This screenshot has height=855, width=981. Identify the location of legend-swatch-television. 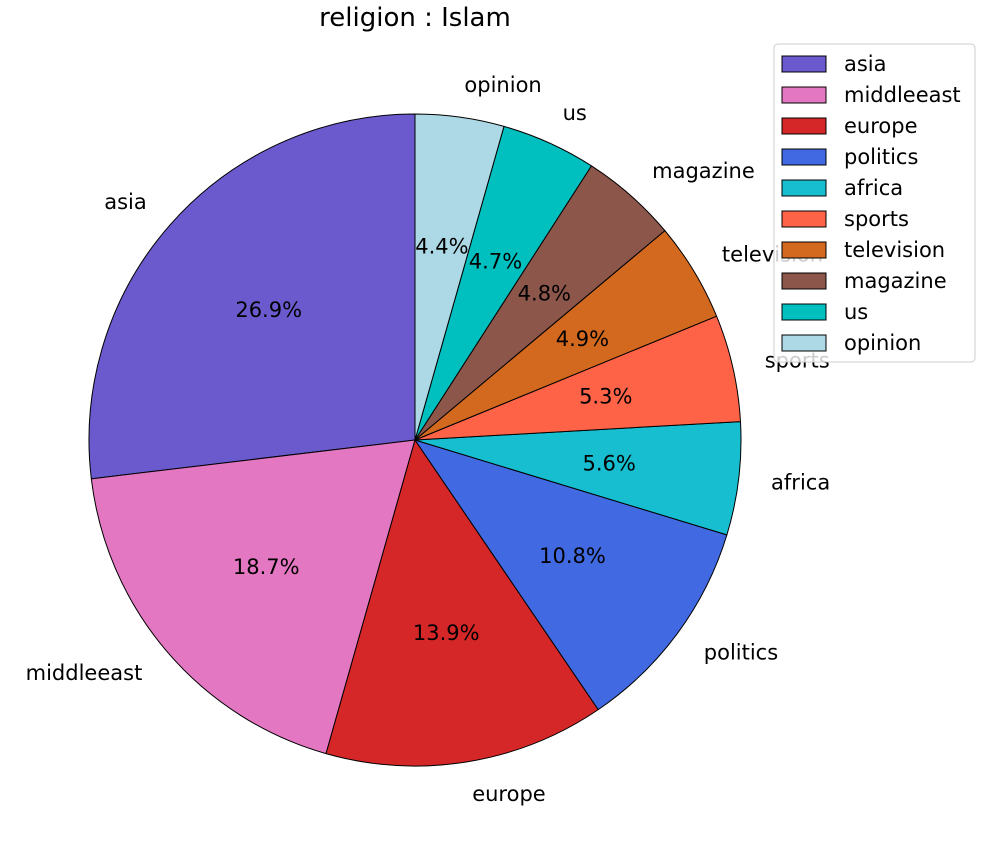
(804, 250).